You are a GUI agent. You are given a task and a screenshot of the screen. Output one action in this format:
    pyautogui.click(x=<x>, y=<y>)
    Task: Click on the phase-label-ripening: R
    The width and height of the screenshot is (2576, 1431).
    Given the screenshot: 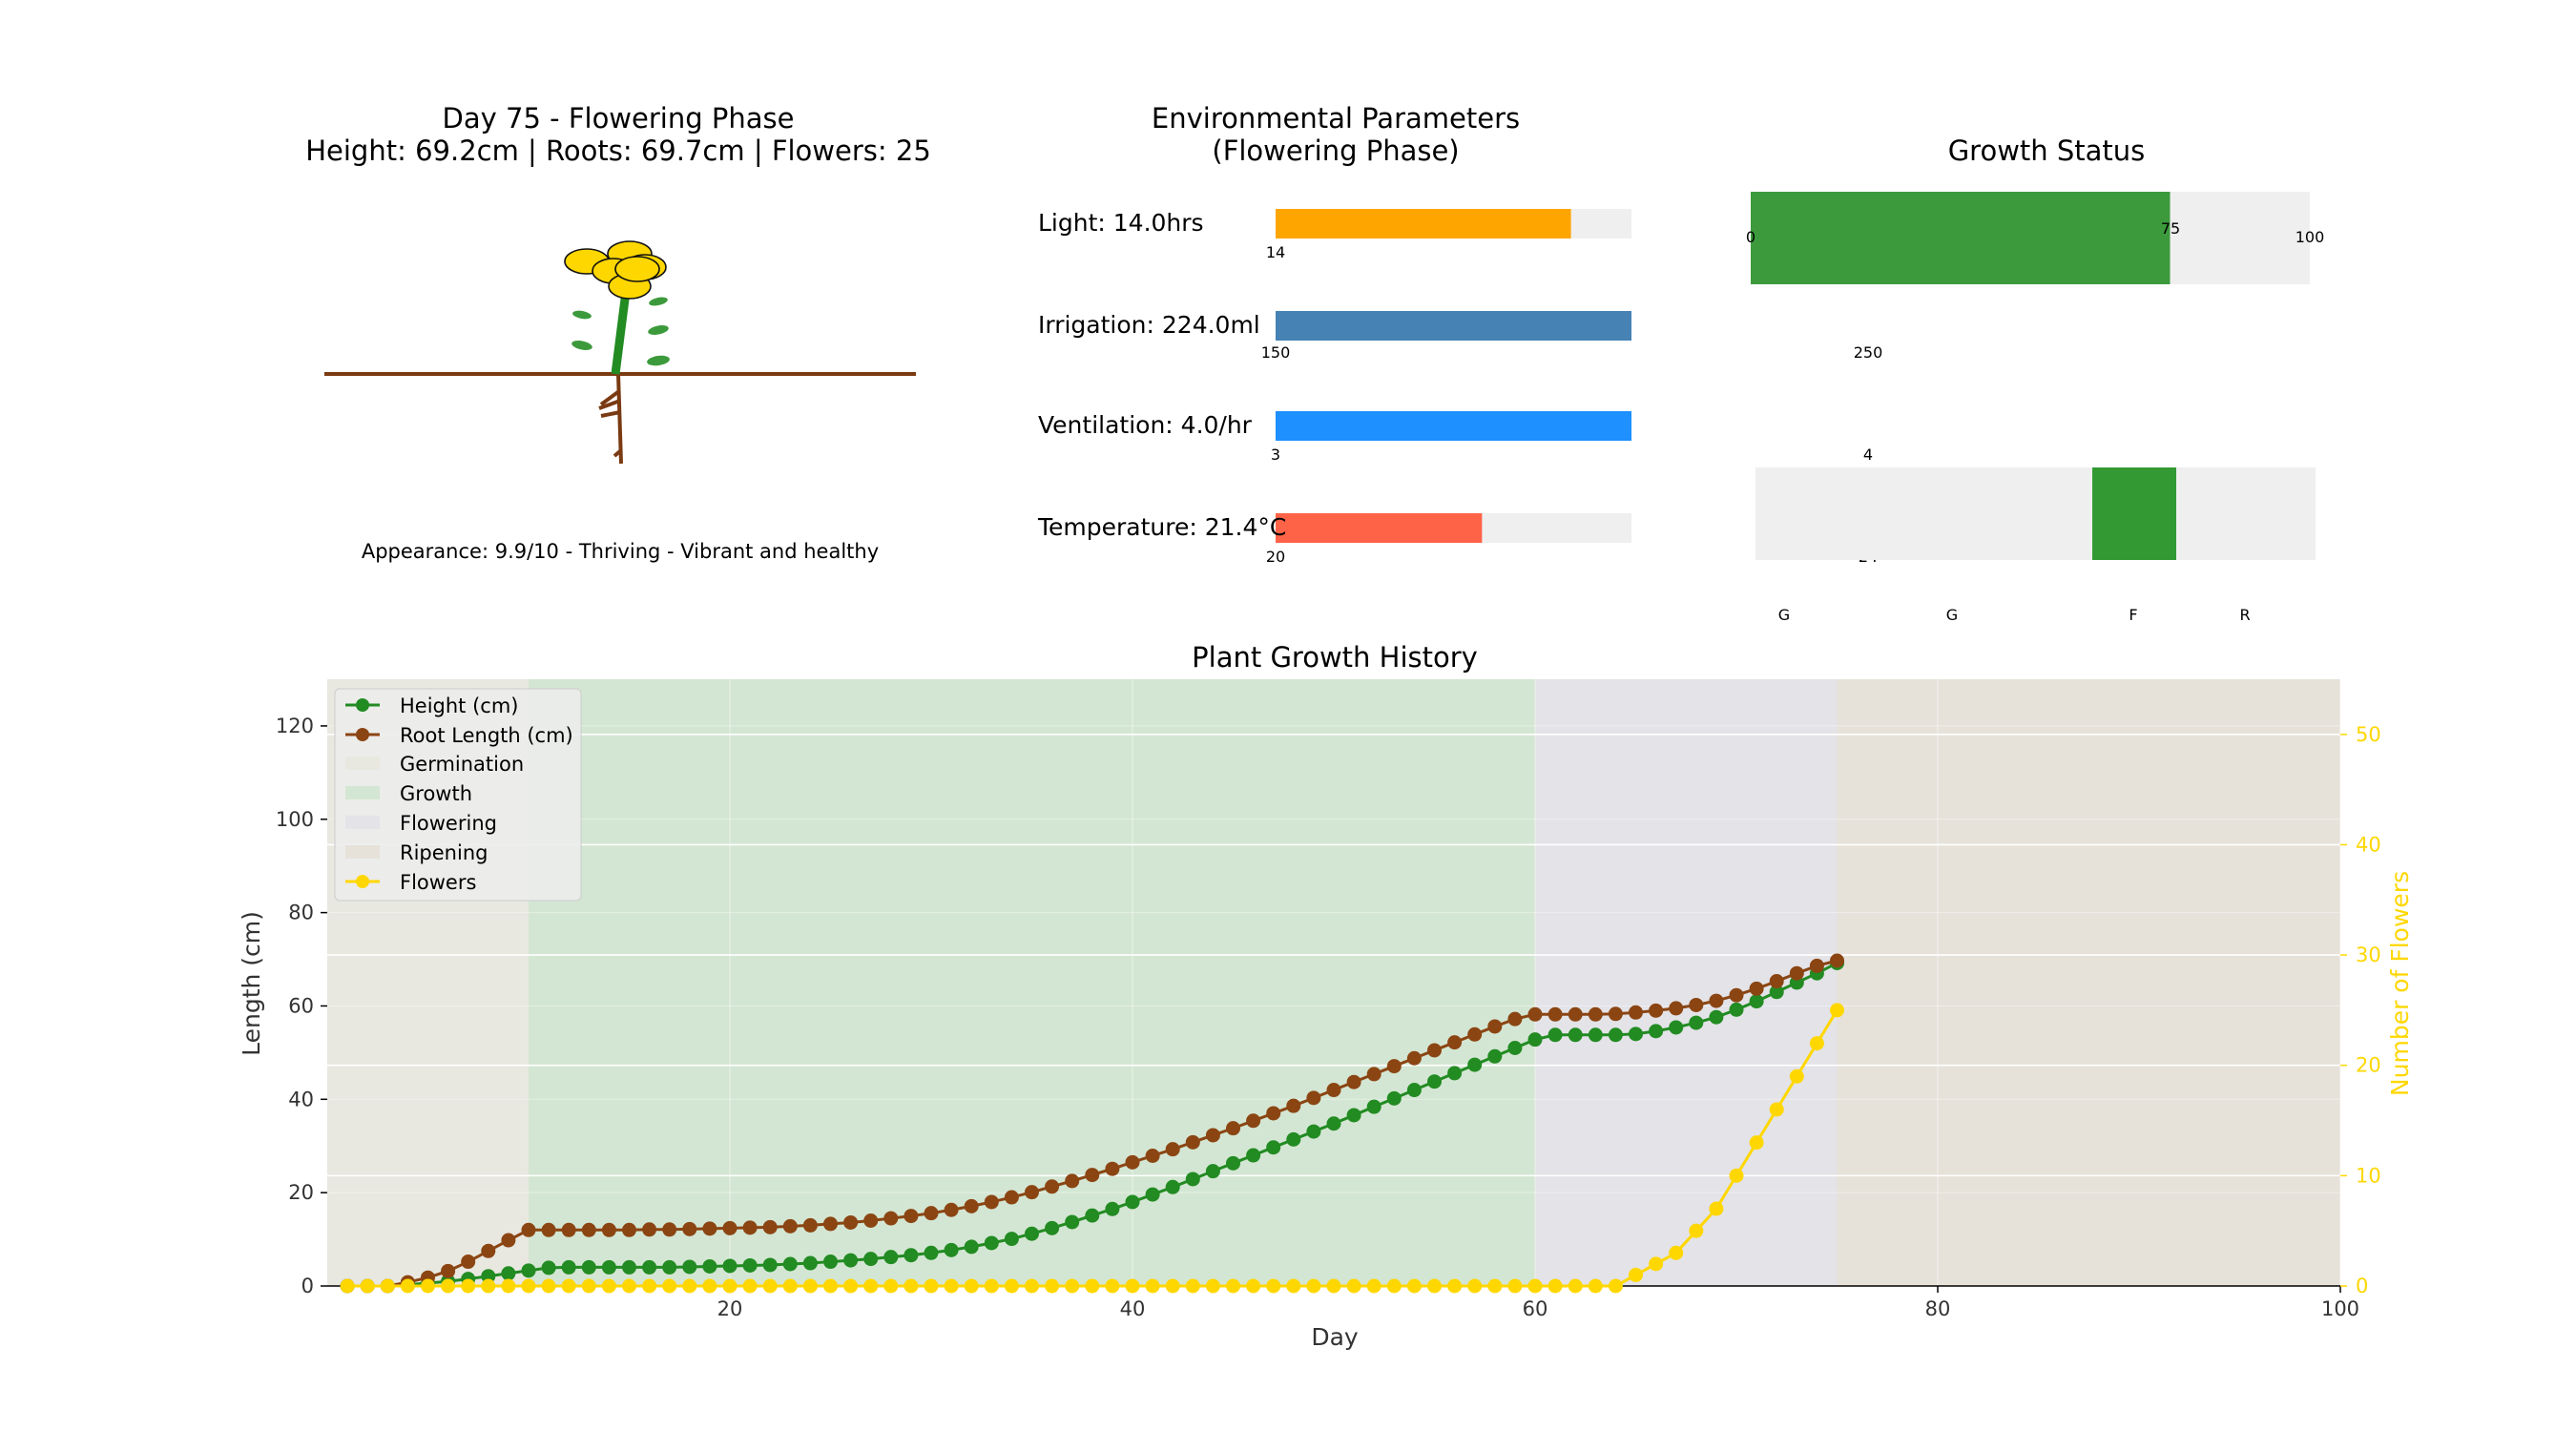 What is the action you would take?
    pyautogui.click(x=2244, y=615)
    